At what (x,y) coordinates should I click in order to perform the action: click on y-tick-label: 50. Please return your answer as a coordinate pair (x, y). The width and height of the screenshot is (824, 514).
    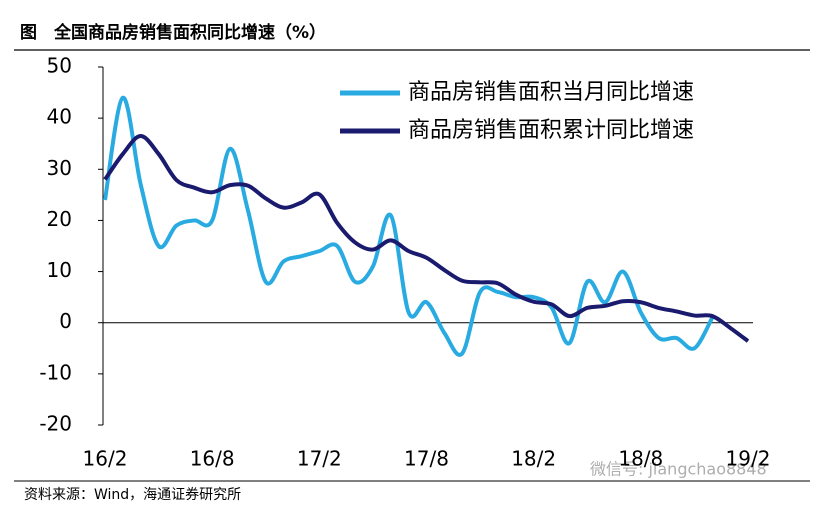
    Looking at the image, I should click on (59, 66).